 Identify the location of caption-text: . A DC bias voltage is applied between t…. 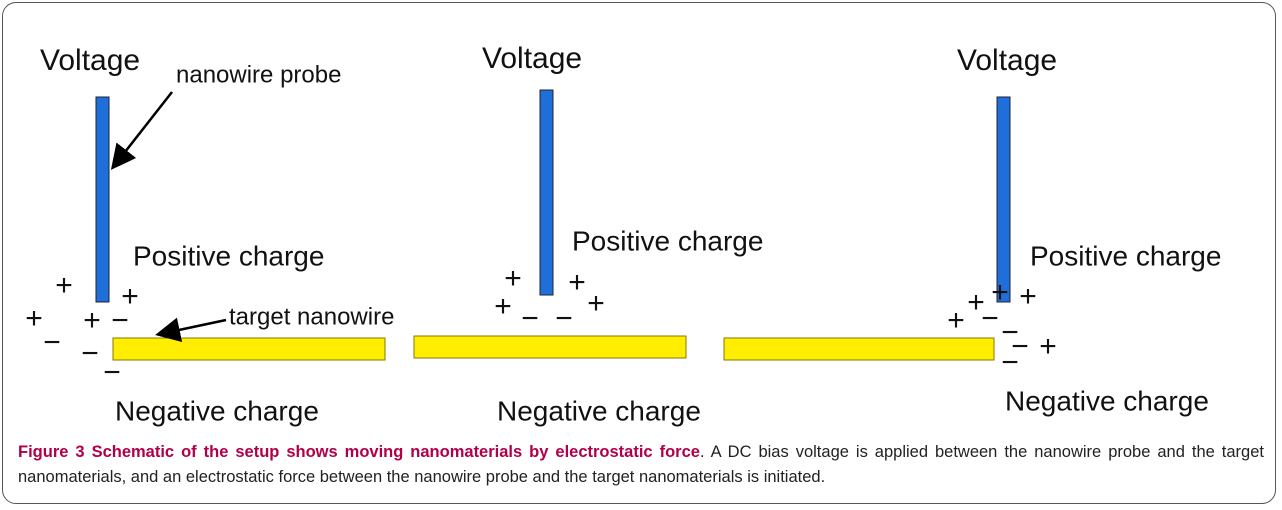
(641, 464).